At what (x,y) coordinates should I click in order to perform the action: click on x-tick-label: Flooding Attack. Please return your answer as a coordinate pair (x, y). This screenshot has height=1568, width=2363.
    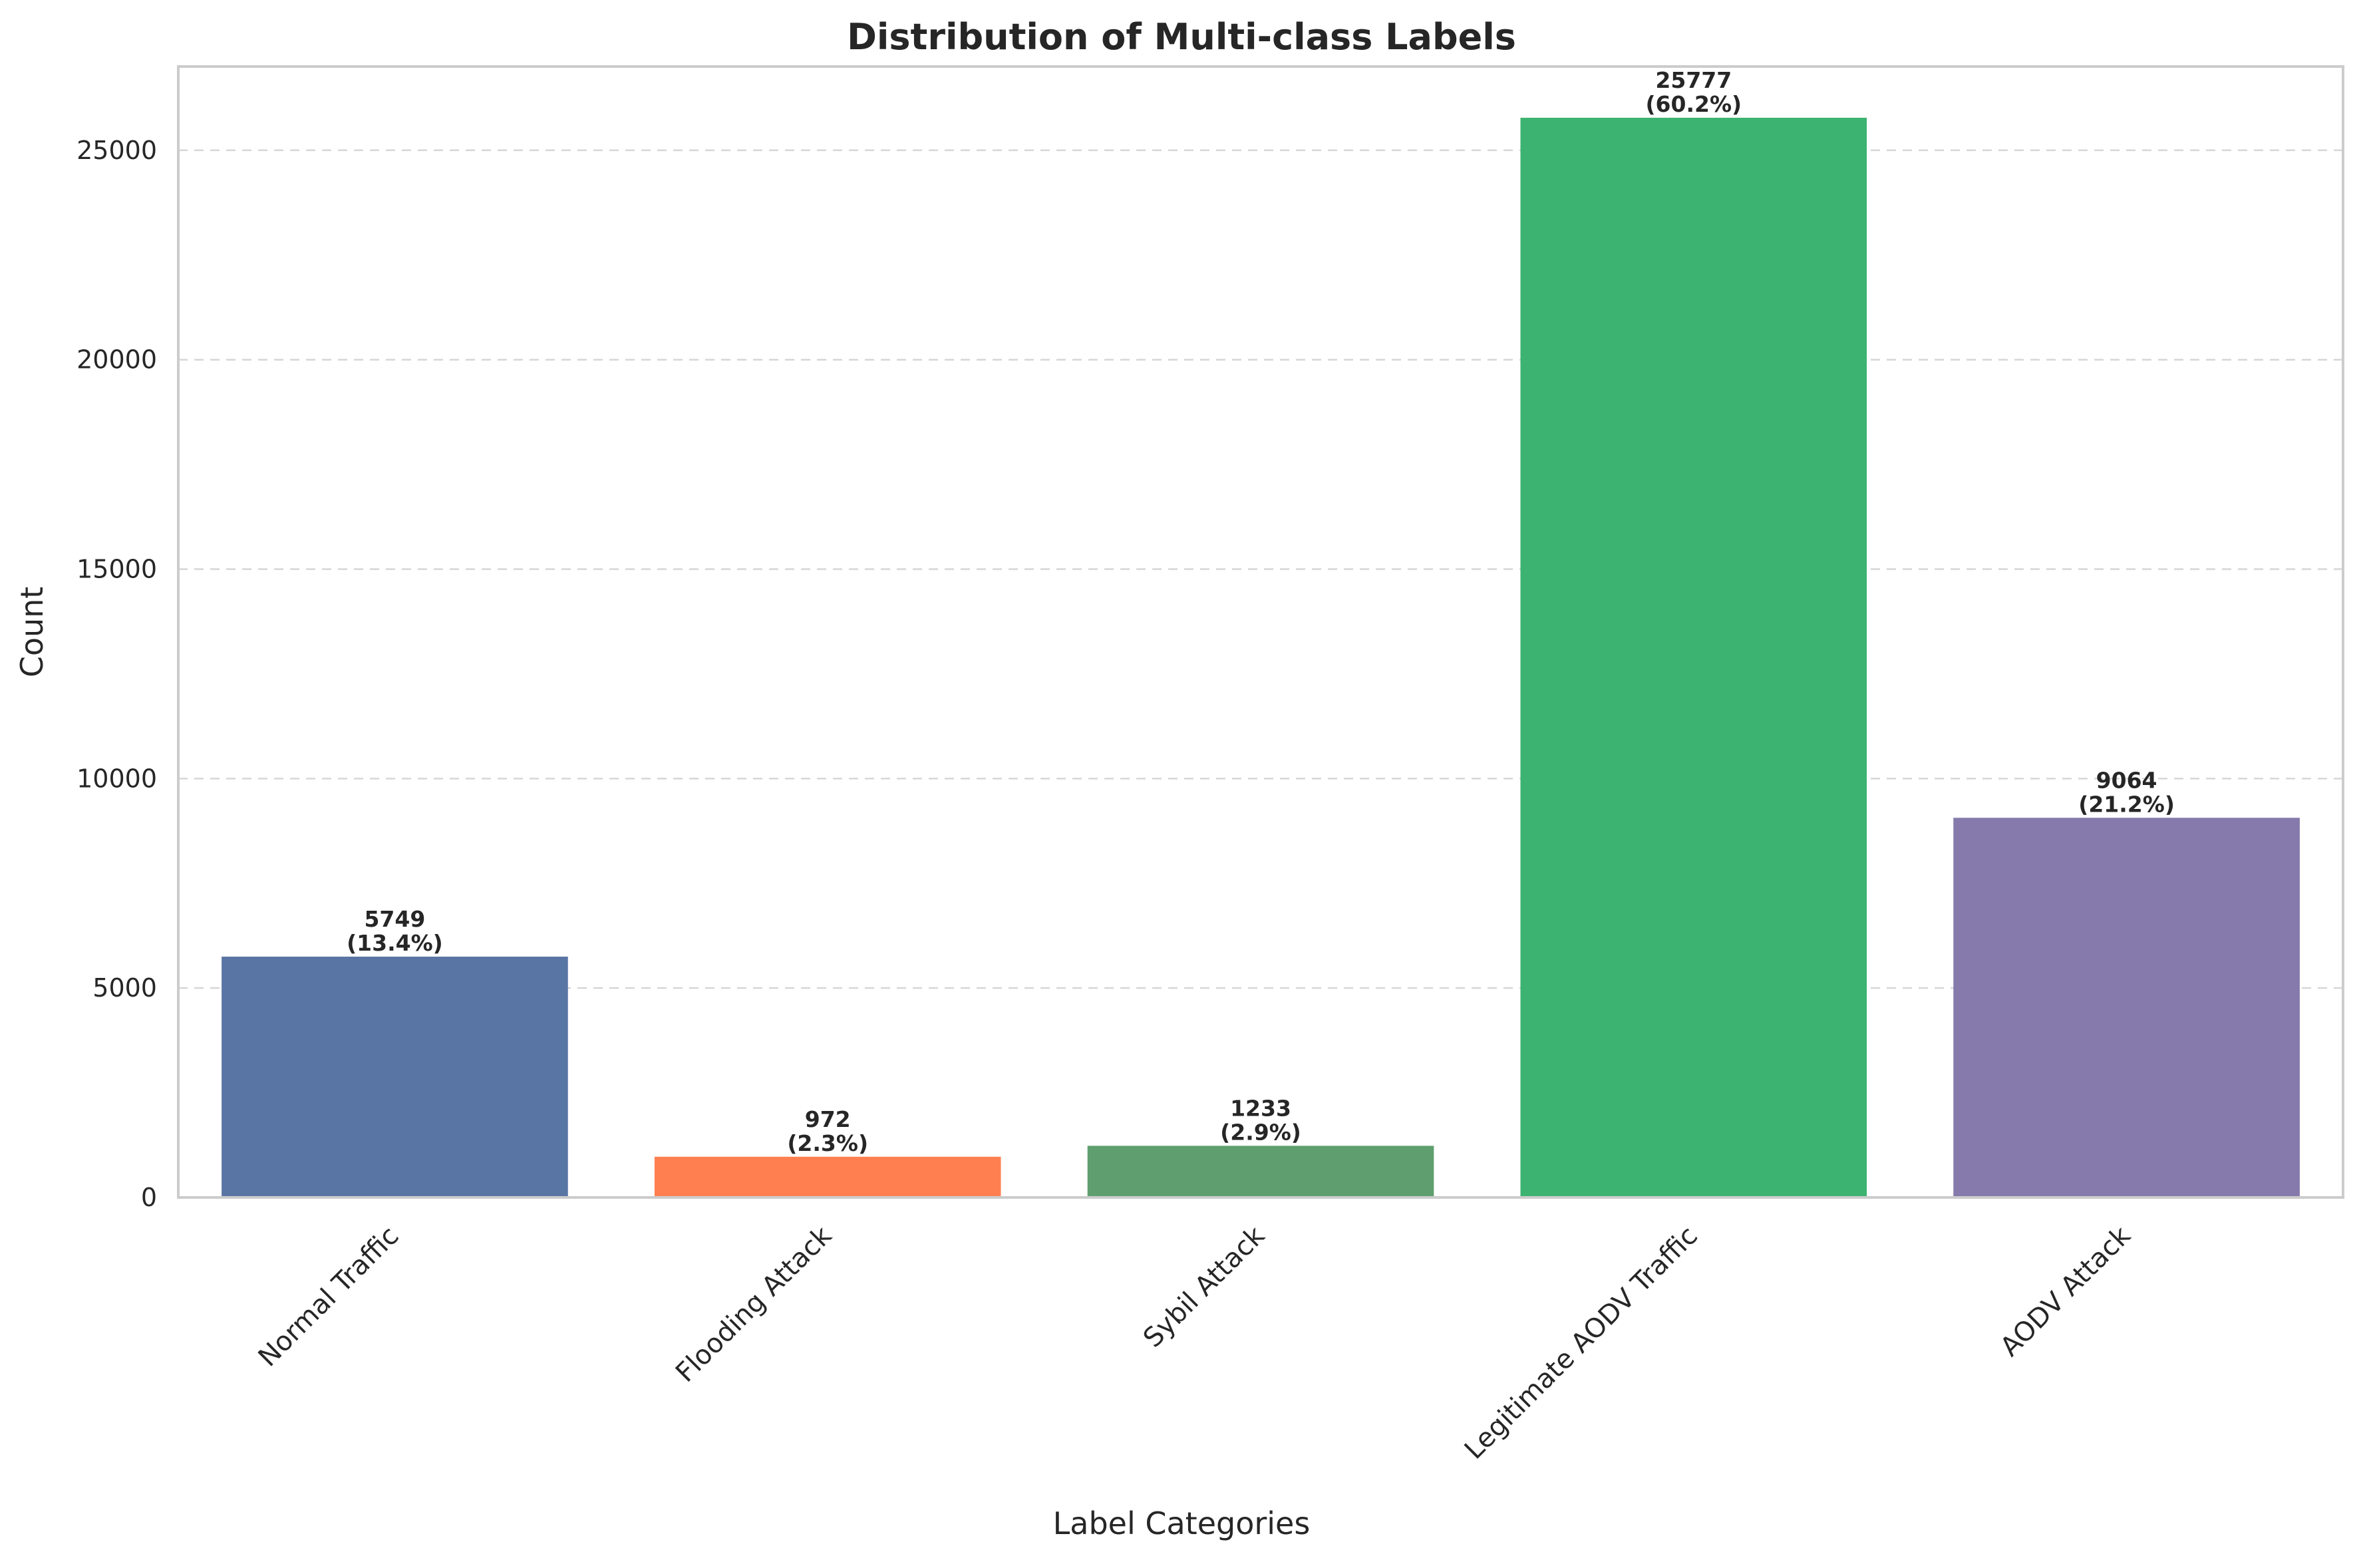
    Looking at the image, I should click on (754, 1304).